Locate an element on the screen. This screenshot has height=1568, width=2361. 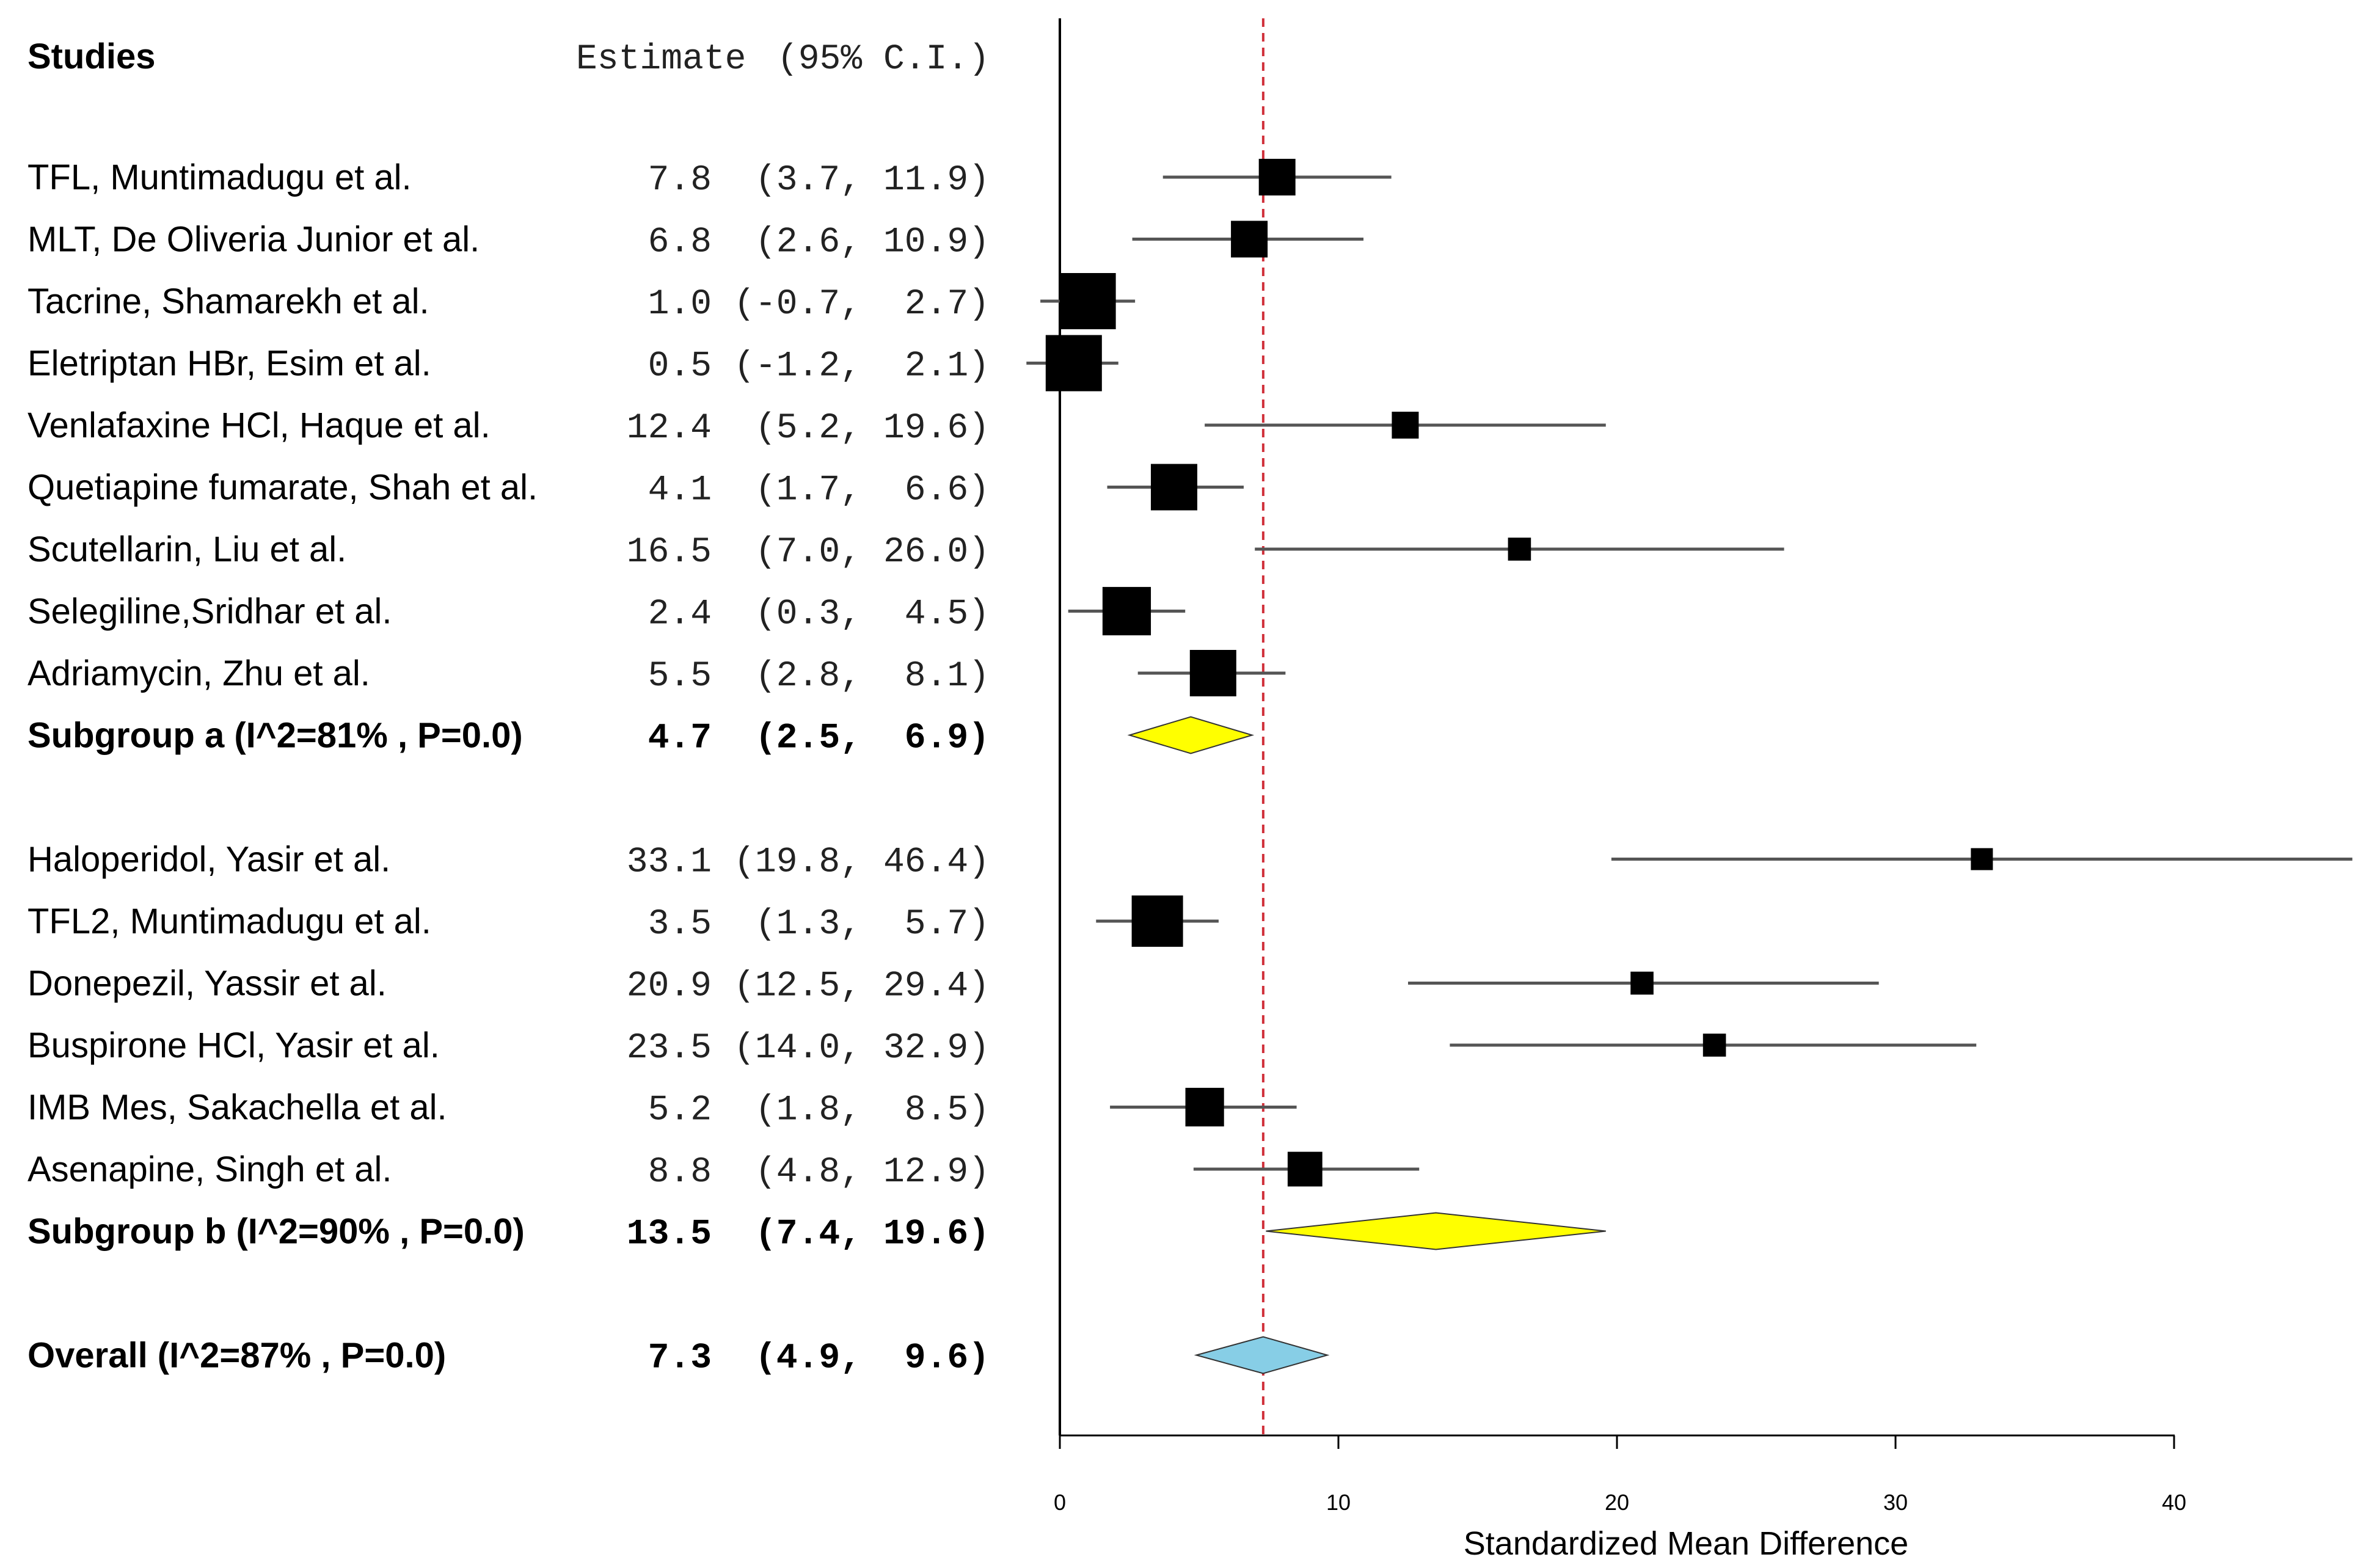
study-label: MLT, De Oliveria Junior et al. is located at coordinates (253, 240).